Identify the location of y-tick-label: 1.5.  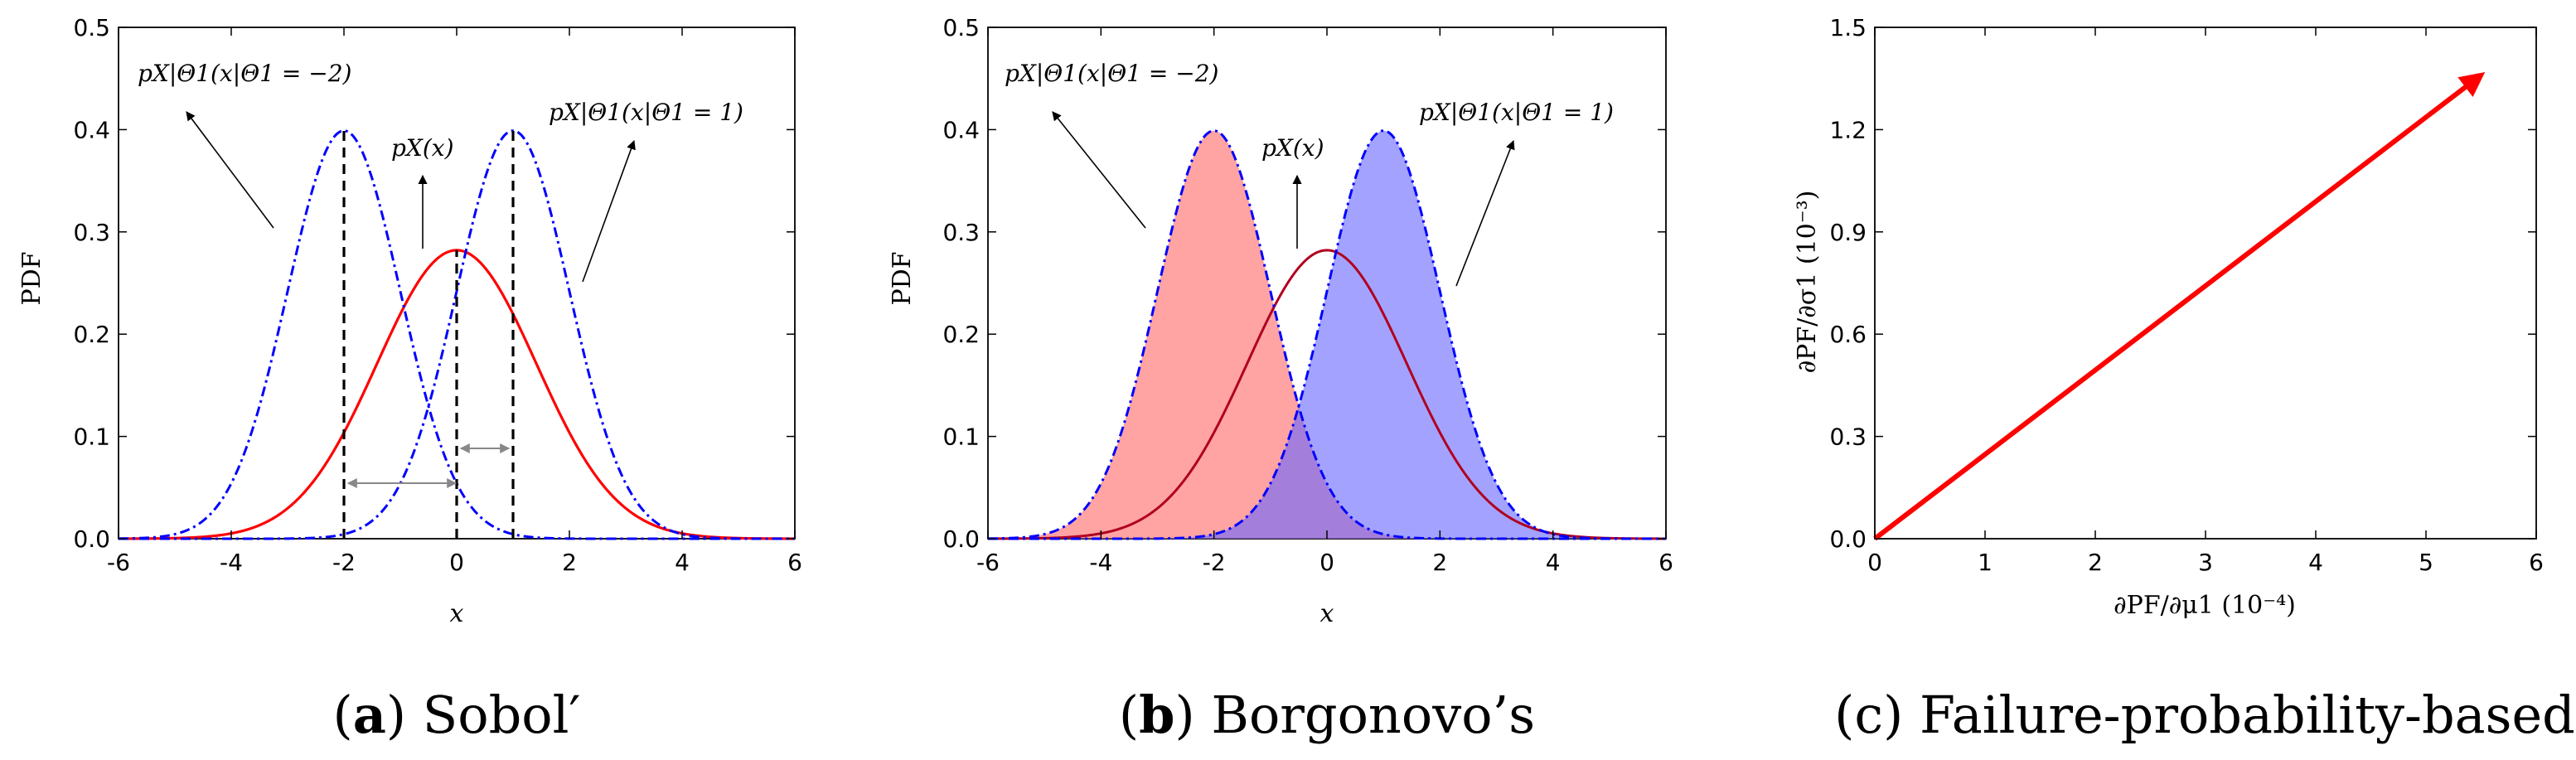
(1848, 27).